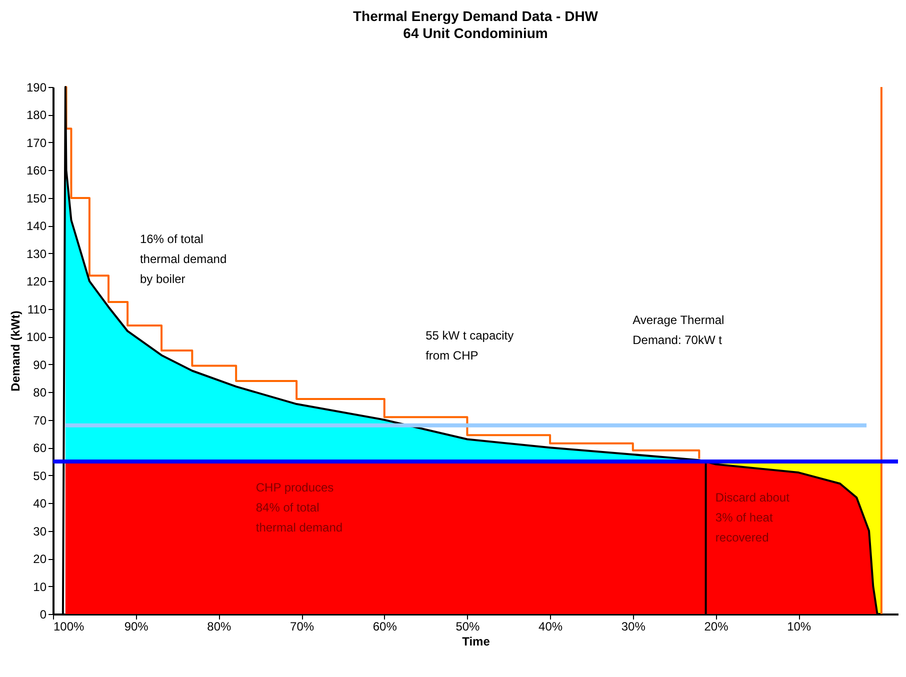  Describe the element at coordinates (299, 507) in the screenshot. I see `annotation: CHP produces 84% of total thermal demand` at that location.